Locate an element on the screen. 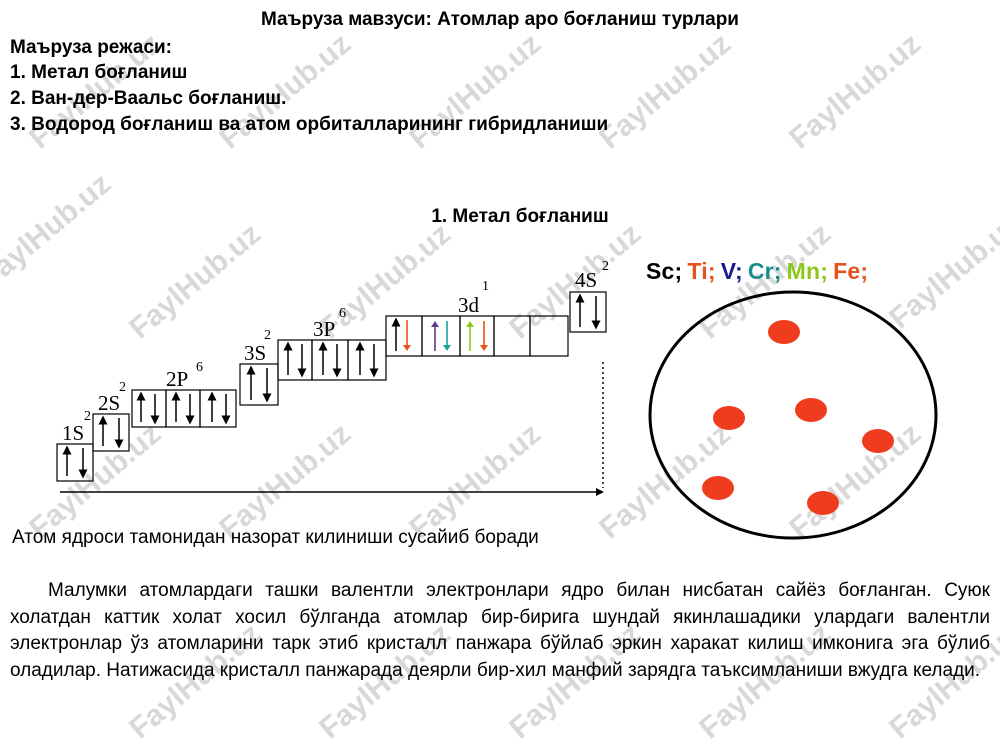 Image resolution: width=1000 pixels, height=750 pixels. orbital-box-3s is located at coordinates (259, 384).